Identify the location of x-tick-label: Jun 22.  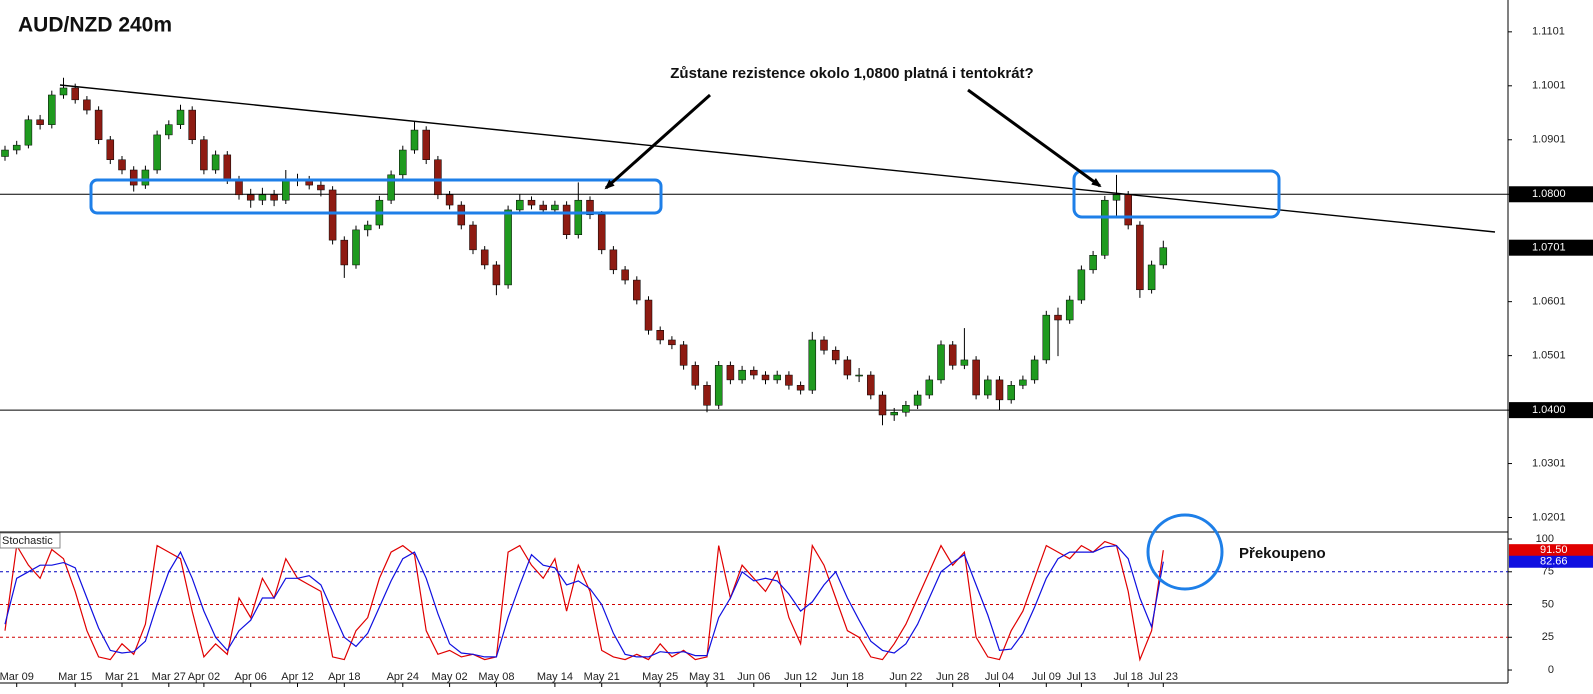
(905, 677).